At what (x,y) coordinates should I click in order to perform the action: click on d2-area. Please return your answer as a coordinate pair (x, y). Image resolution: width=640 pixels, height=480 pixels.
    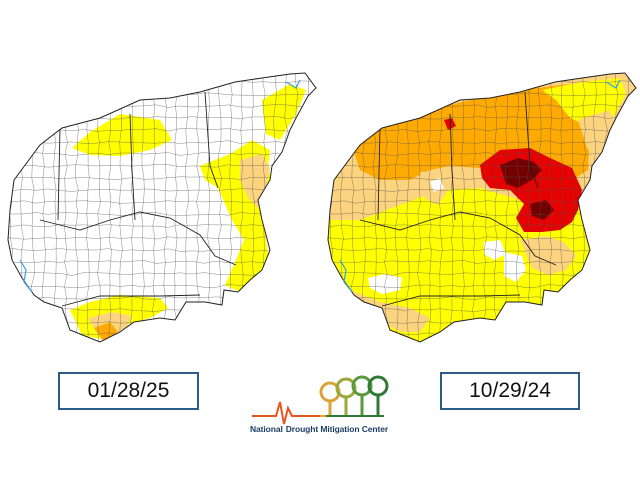
    Looking at the image, I should click on (106, 332).